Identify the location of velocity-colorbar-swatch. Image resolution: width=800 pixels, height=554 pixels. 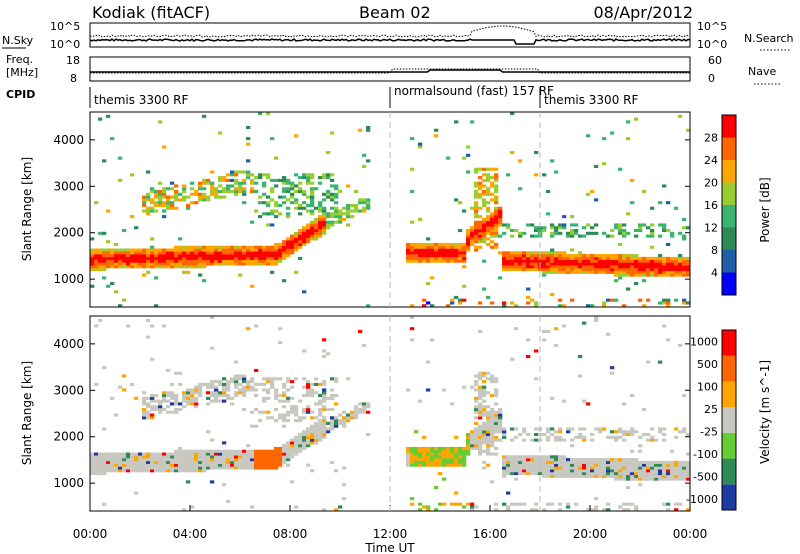
(729, 497).